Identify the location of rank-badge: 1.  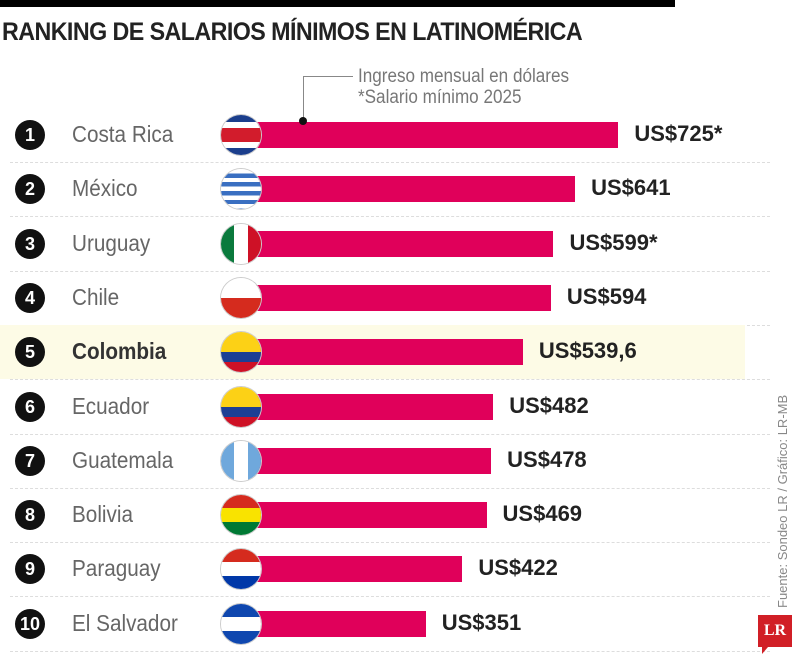
(30, 135).